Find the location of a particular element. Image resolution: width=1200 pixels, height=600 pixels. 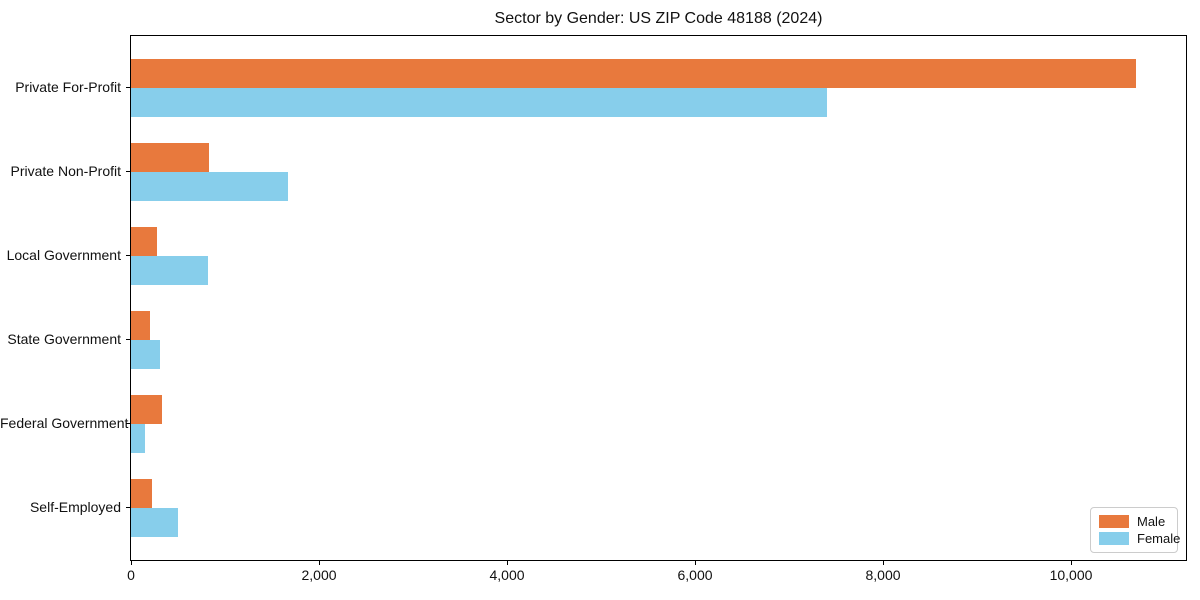

y-tick-label-private-for-profit: Private For-Profit is located at coordinates (68, 87).